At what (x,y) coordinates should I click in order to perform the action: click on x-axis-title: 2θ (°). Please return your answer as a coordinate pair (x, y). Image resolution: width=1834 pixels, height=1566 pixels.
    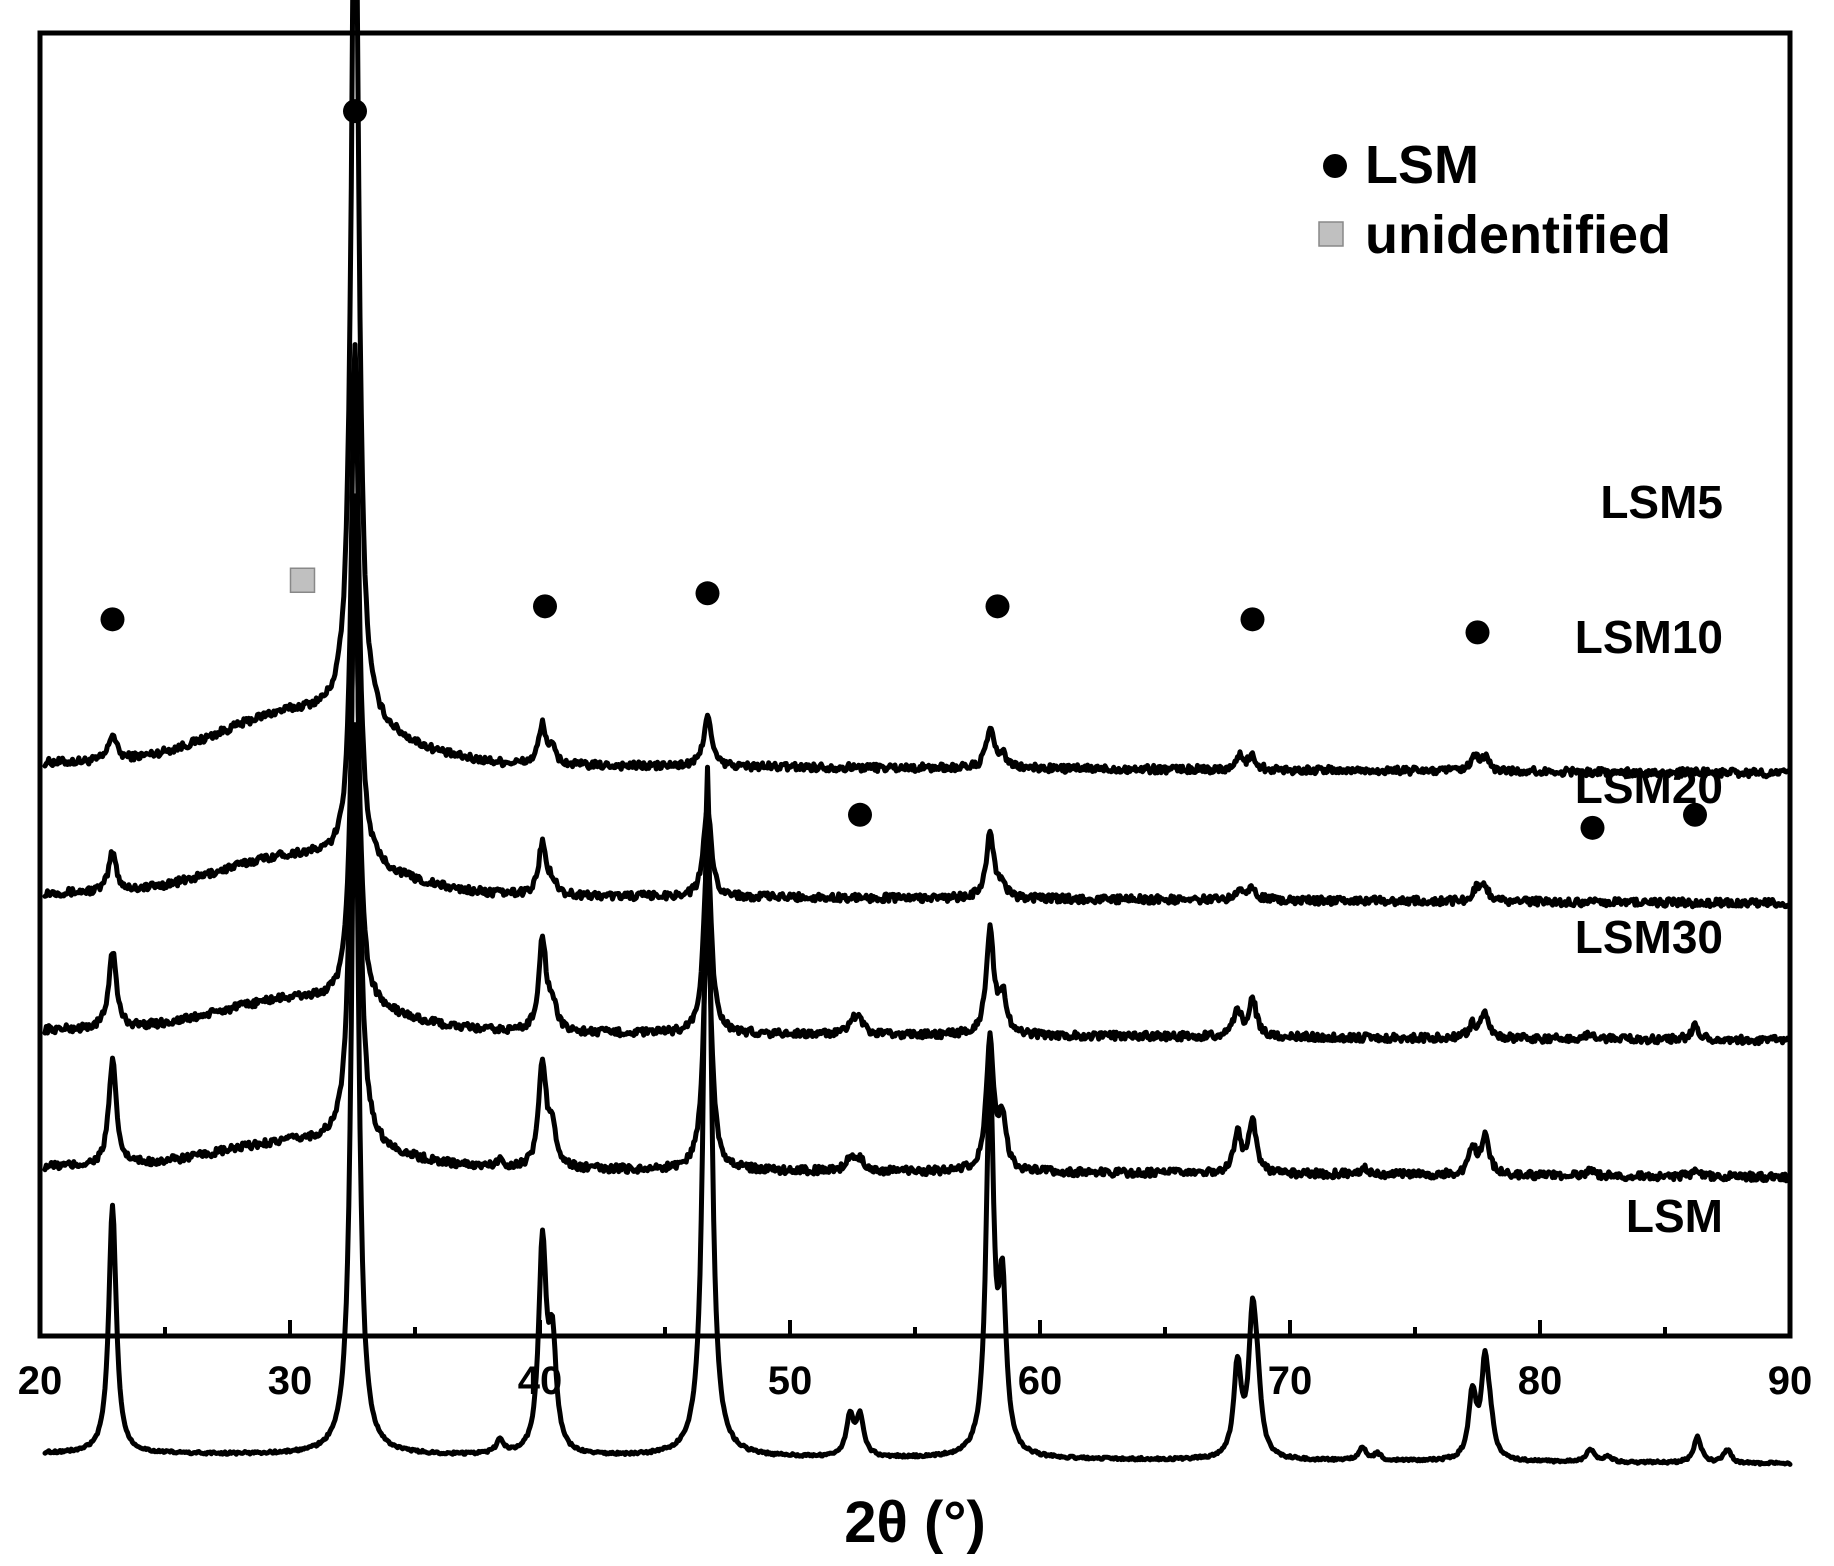
    Looking at the image, I should click on (915, 1522).